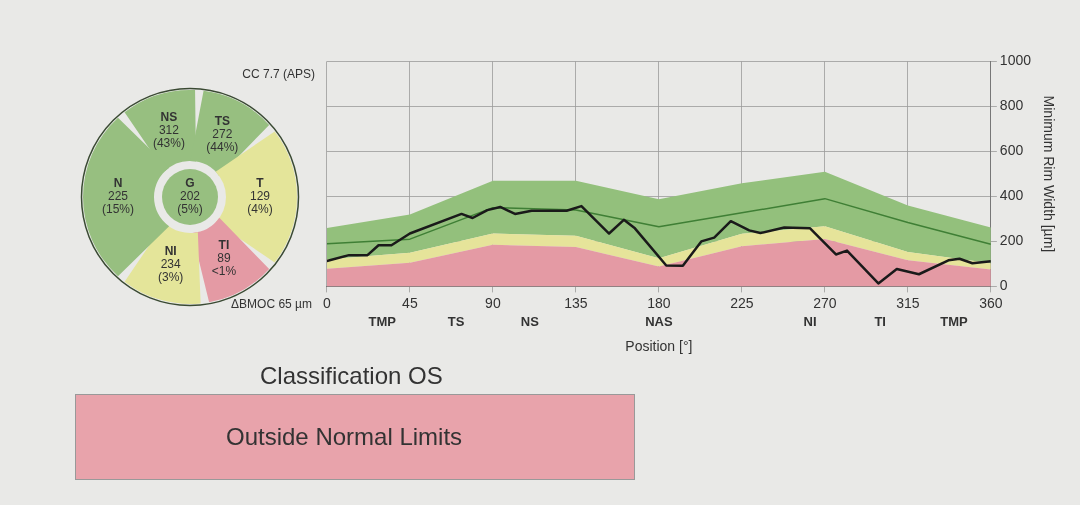 Image resolution: width=1080 pixels, height=505 pixels. Describe the element at coordinates (908, 302) in the screenshot. I see `x-tick-label: 315` at that location.